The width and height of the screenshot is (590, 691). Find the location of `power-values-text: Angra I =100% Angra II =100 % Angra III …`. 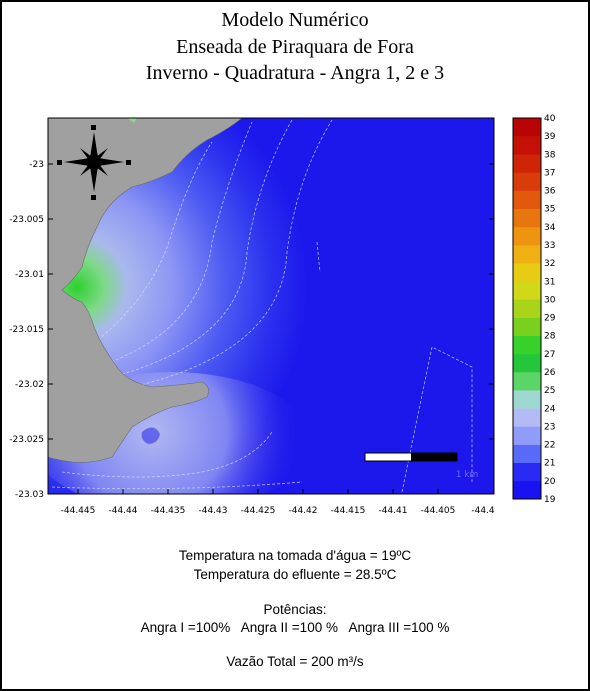

power-values-text: Angra I =100% Angra II =100 % Angra III … is located at coordinates (295, 627).